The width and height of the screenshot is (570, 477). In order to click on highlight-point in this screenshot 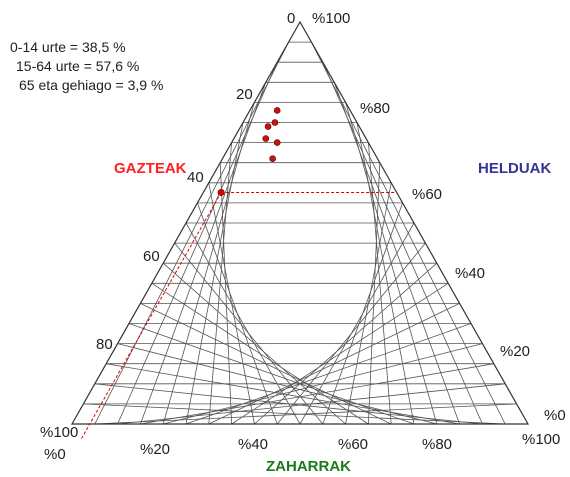, I will do `click(221, 192)`.